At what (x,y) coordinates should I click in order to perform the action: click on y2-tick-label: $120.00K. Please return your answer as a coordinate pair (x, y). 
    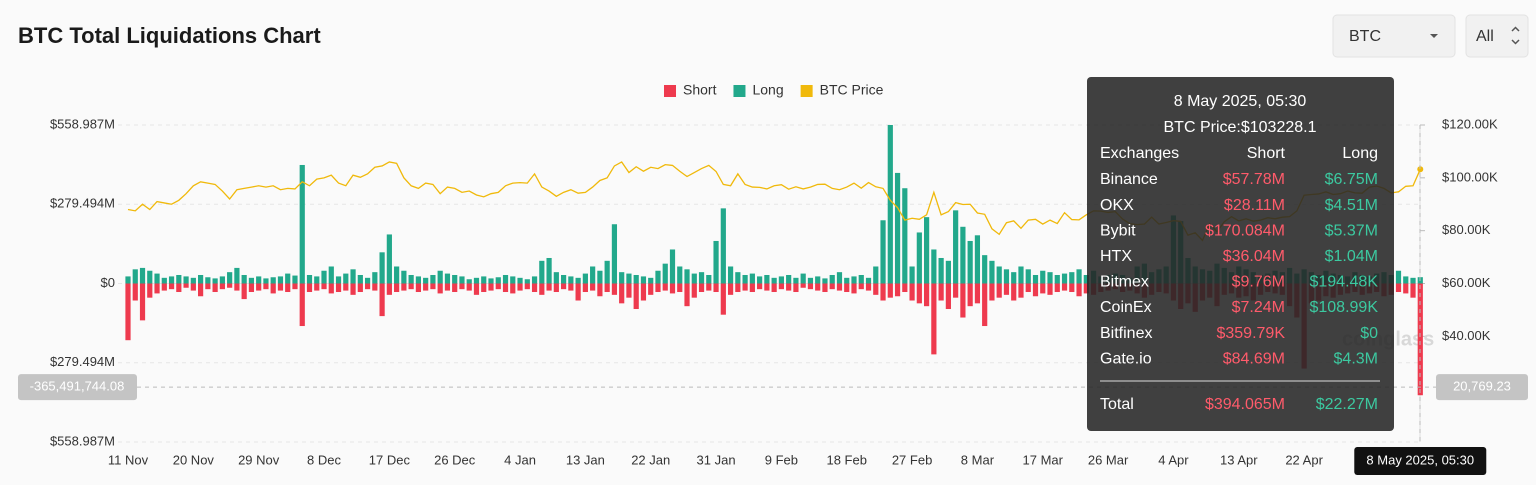
    Looking at the image, I should click on (1470, 123).